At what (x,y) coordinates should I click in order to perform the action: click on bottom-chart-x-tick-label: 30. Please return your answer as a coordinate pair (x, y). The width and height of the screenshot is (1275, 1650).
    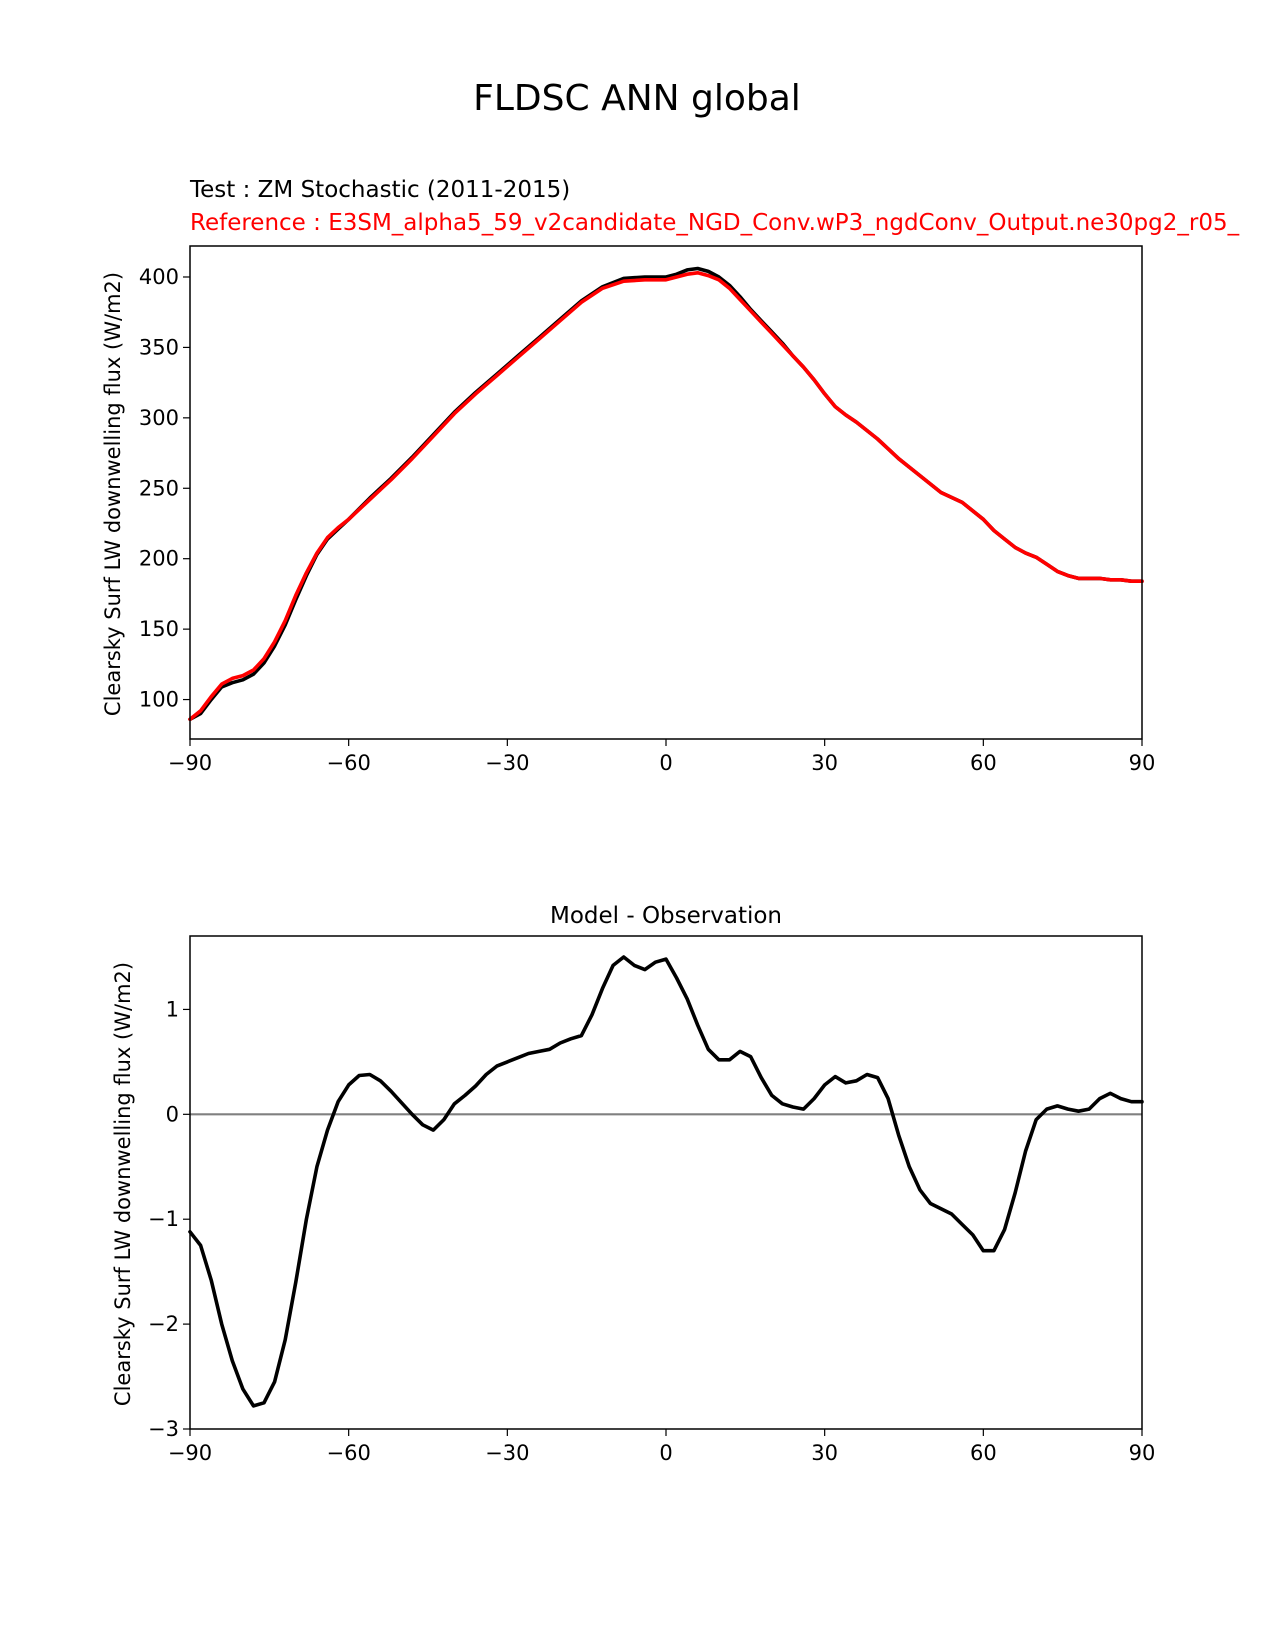
    Looking at the image, I should click on (824, 1453).